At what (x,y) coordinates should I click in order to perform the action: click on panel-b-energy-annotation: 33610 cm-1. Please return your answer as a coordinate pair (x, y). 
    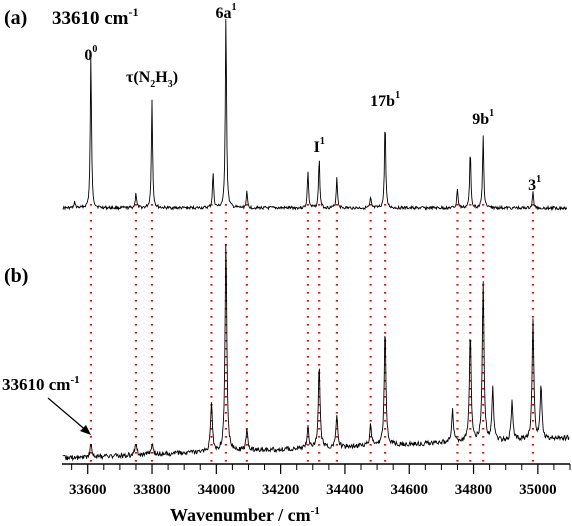
    Looking at the image, I should click on (41, 384).